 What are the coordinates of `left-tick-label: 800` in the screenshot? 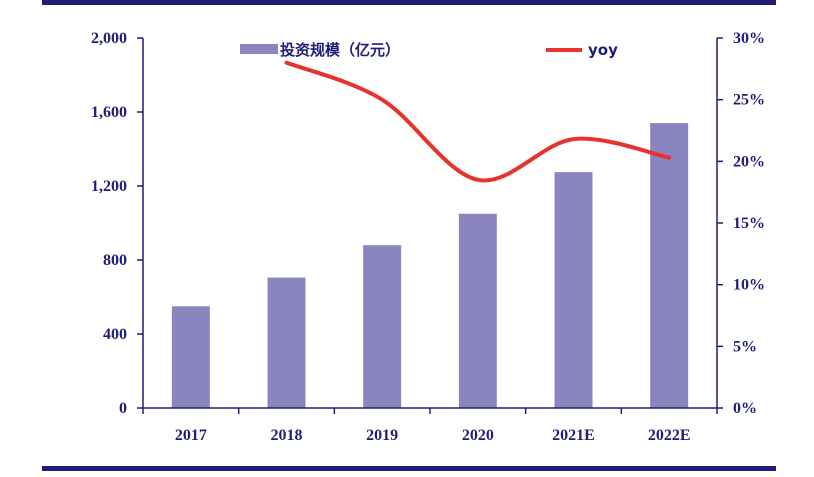 It's located at (115, 260).